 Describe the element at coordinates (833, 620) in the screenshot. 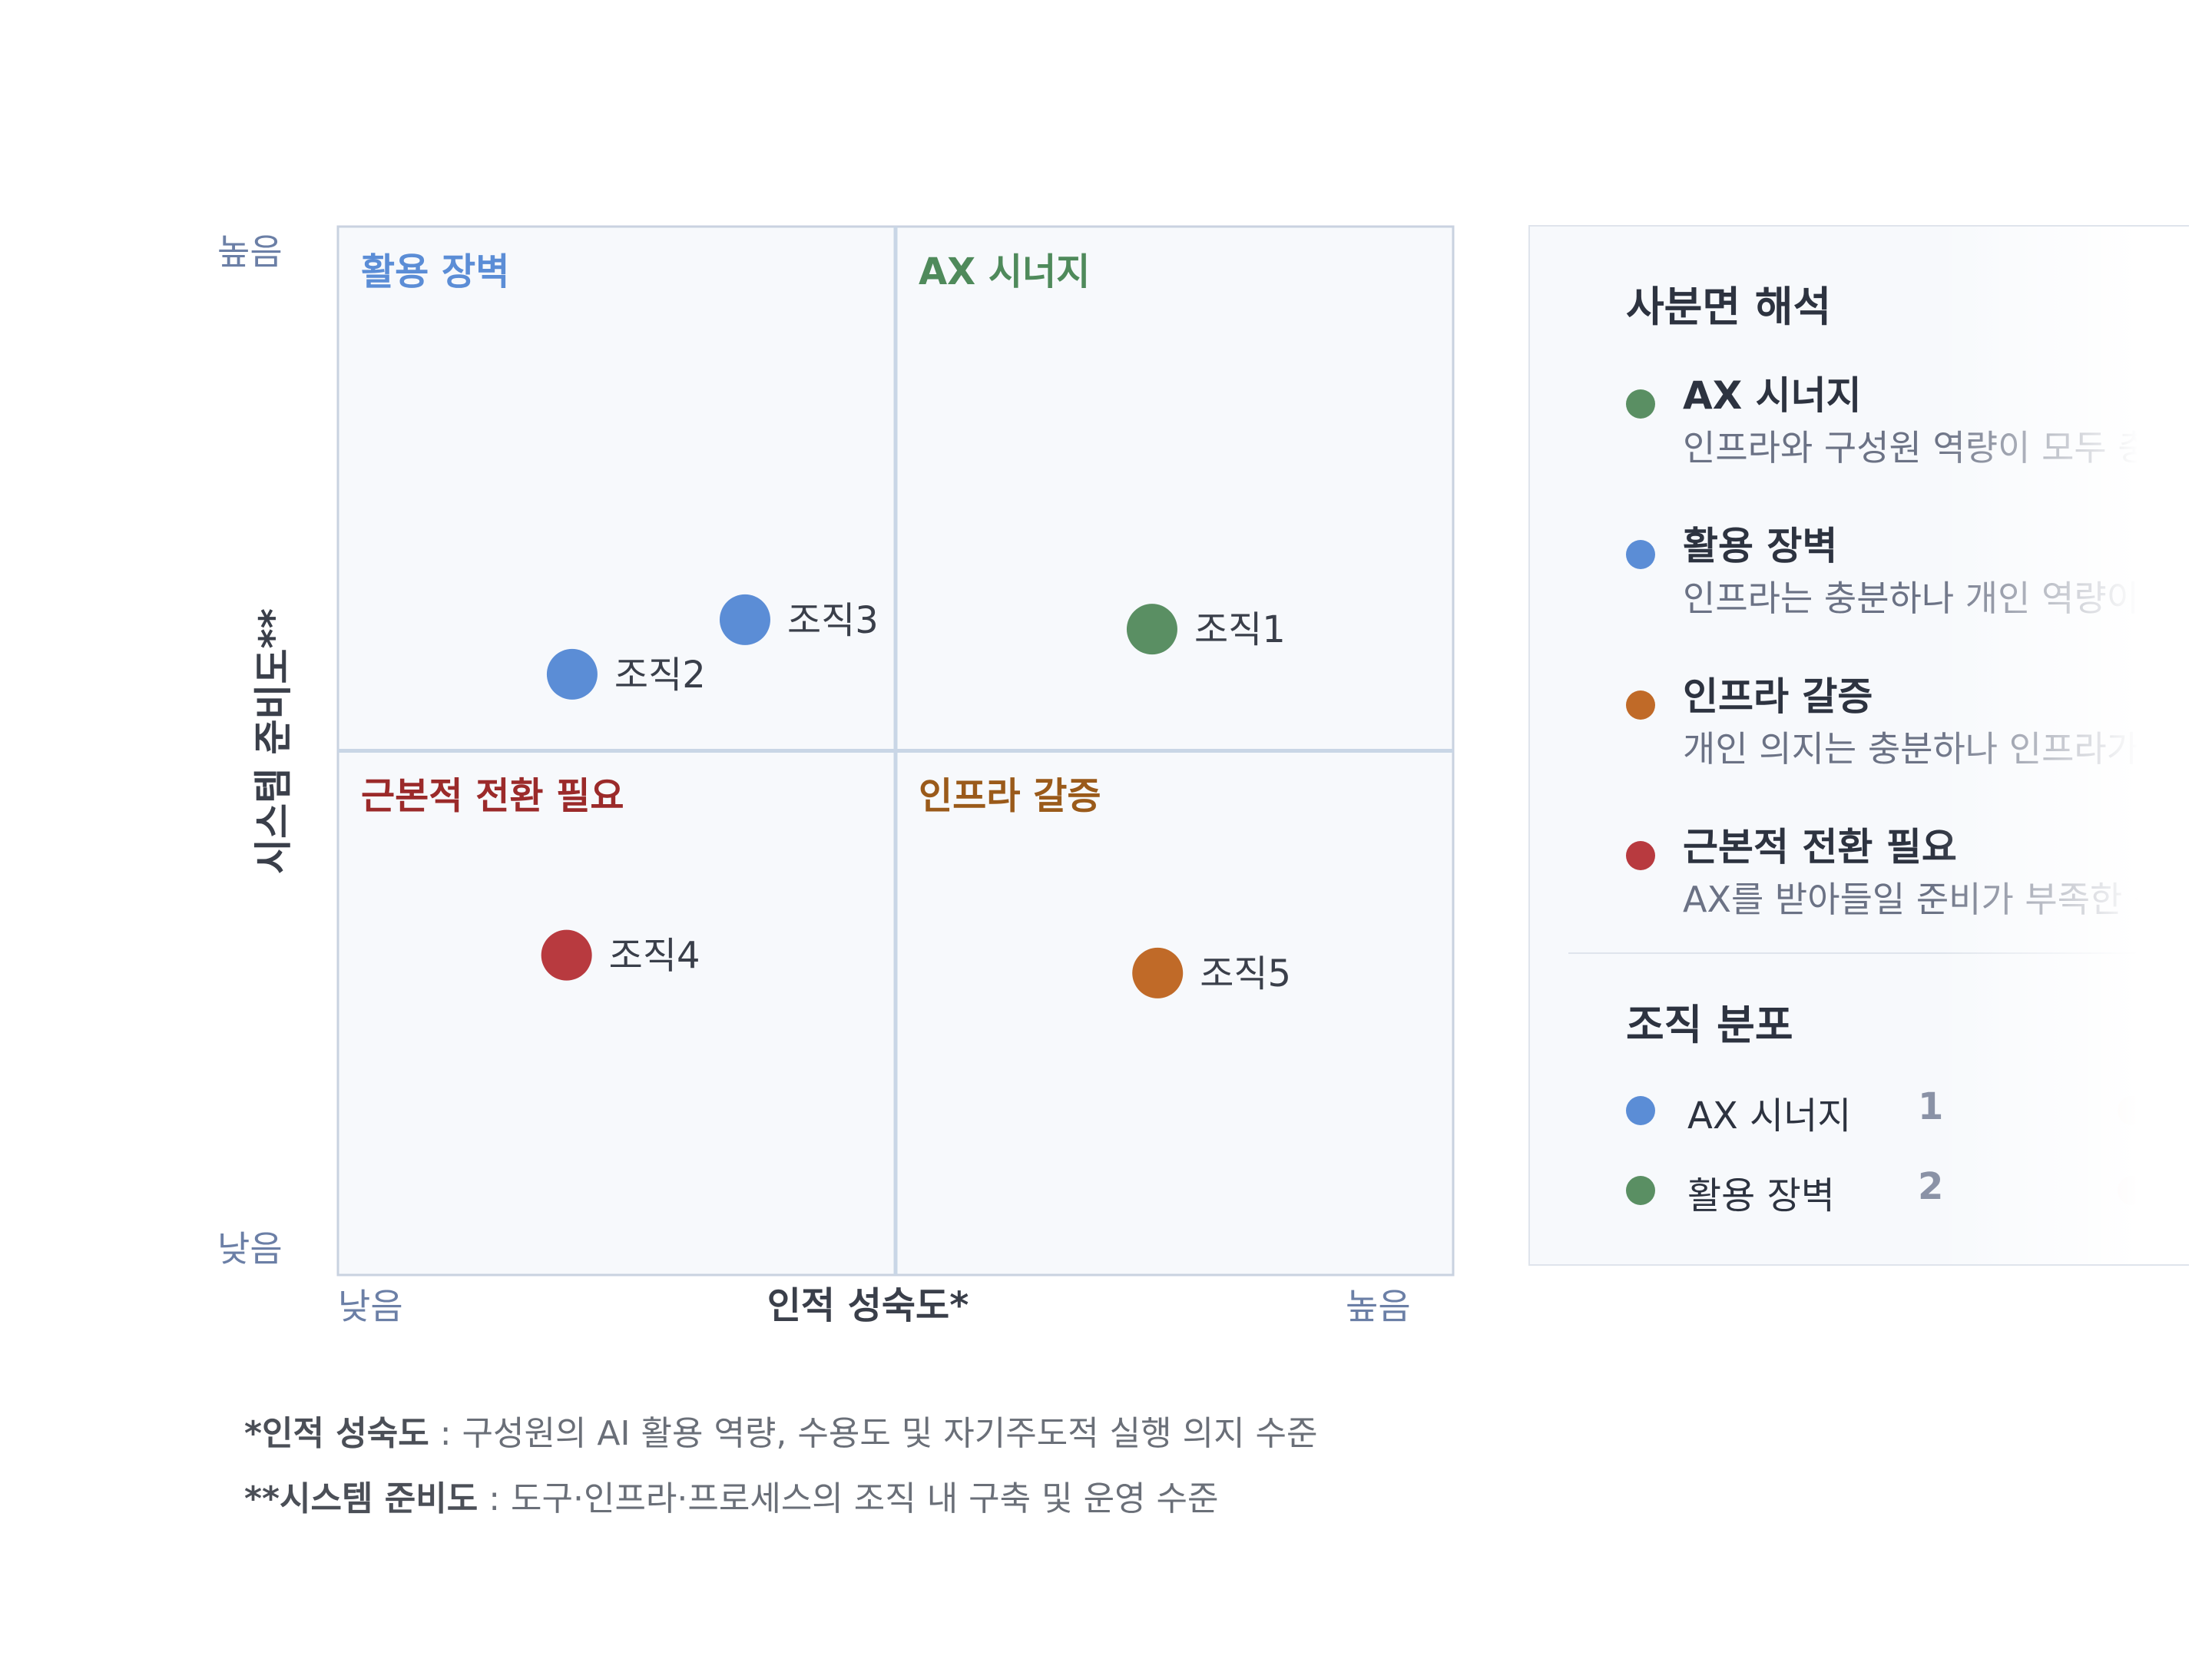

I see `data-point-label: 조직3` at that location.